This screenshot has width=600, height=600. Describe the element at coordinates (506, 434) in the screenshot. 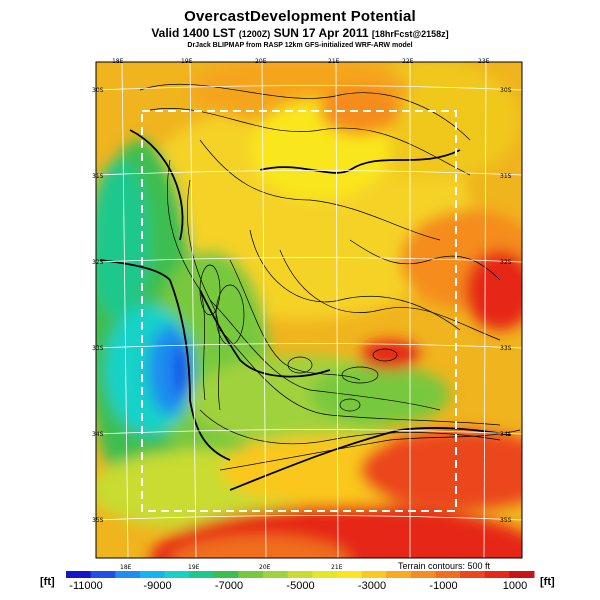

I see `lat-right-label: 34S` at that location.